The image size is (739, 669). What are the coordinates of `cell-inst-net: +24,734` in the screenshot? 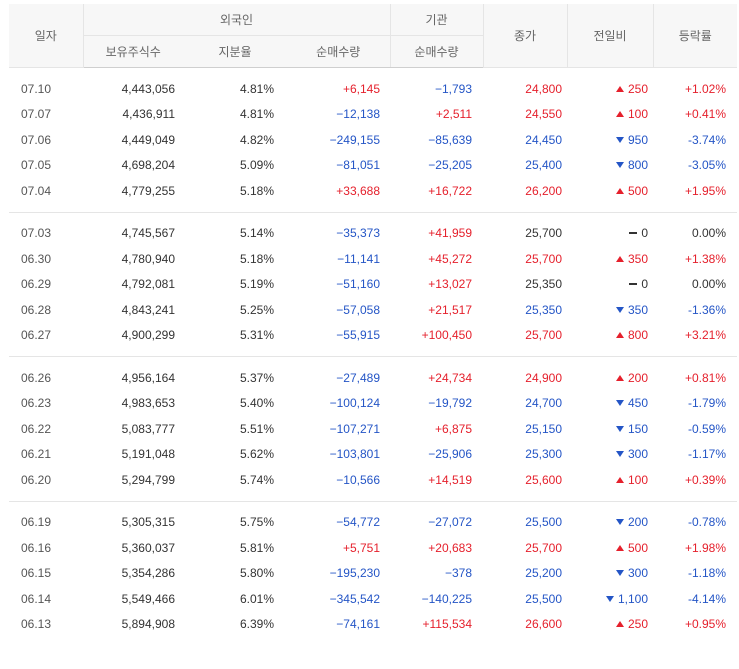 It's located at (450, 377).